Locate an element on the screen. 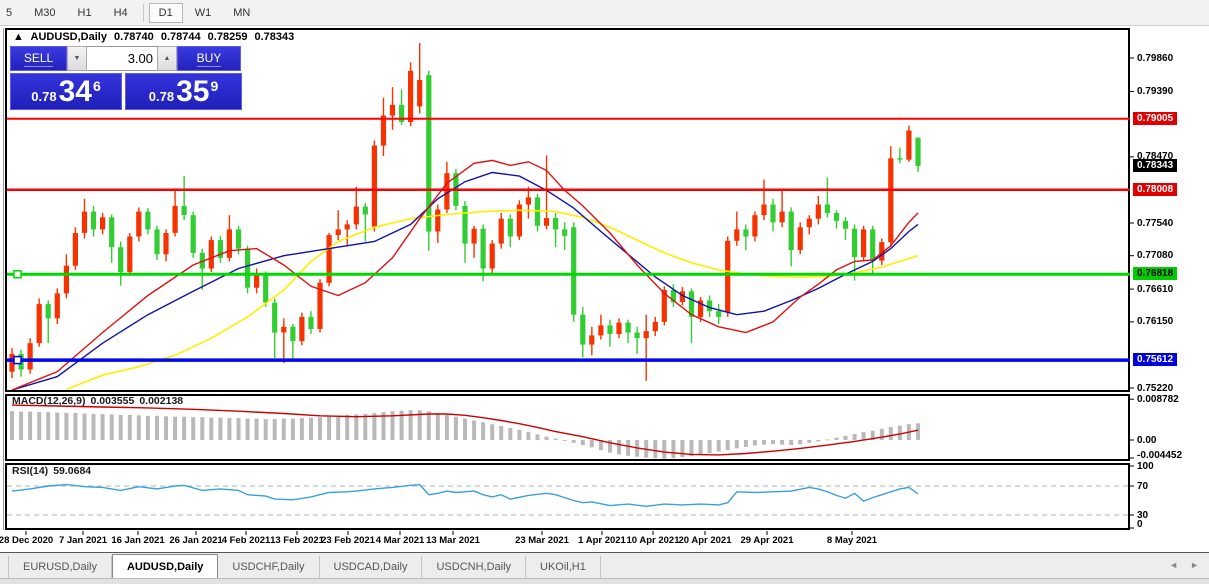 This screenshot has width=1209, height=584. sell-price-display: 0.78 34 6 is located at coordinates (66, 91).